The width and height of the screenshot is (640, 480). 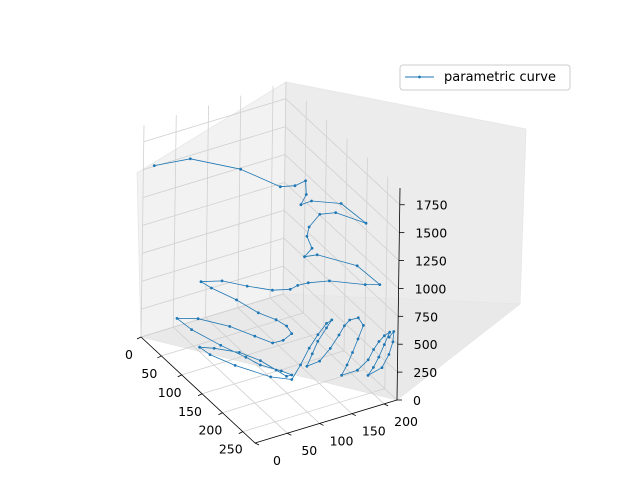 I want to click on legend-marker-sample, so click(x=419, y=77).